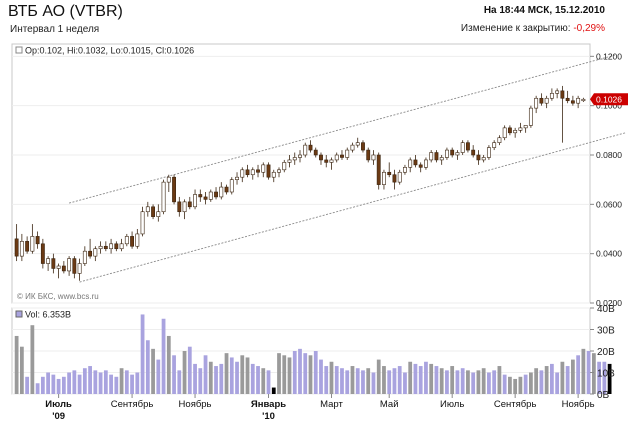  Describe the element at coordinates (589, 28) in the screenshot. I see `change-value: -0,29%` at that location.